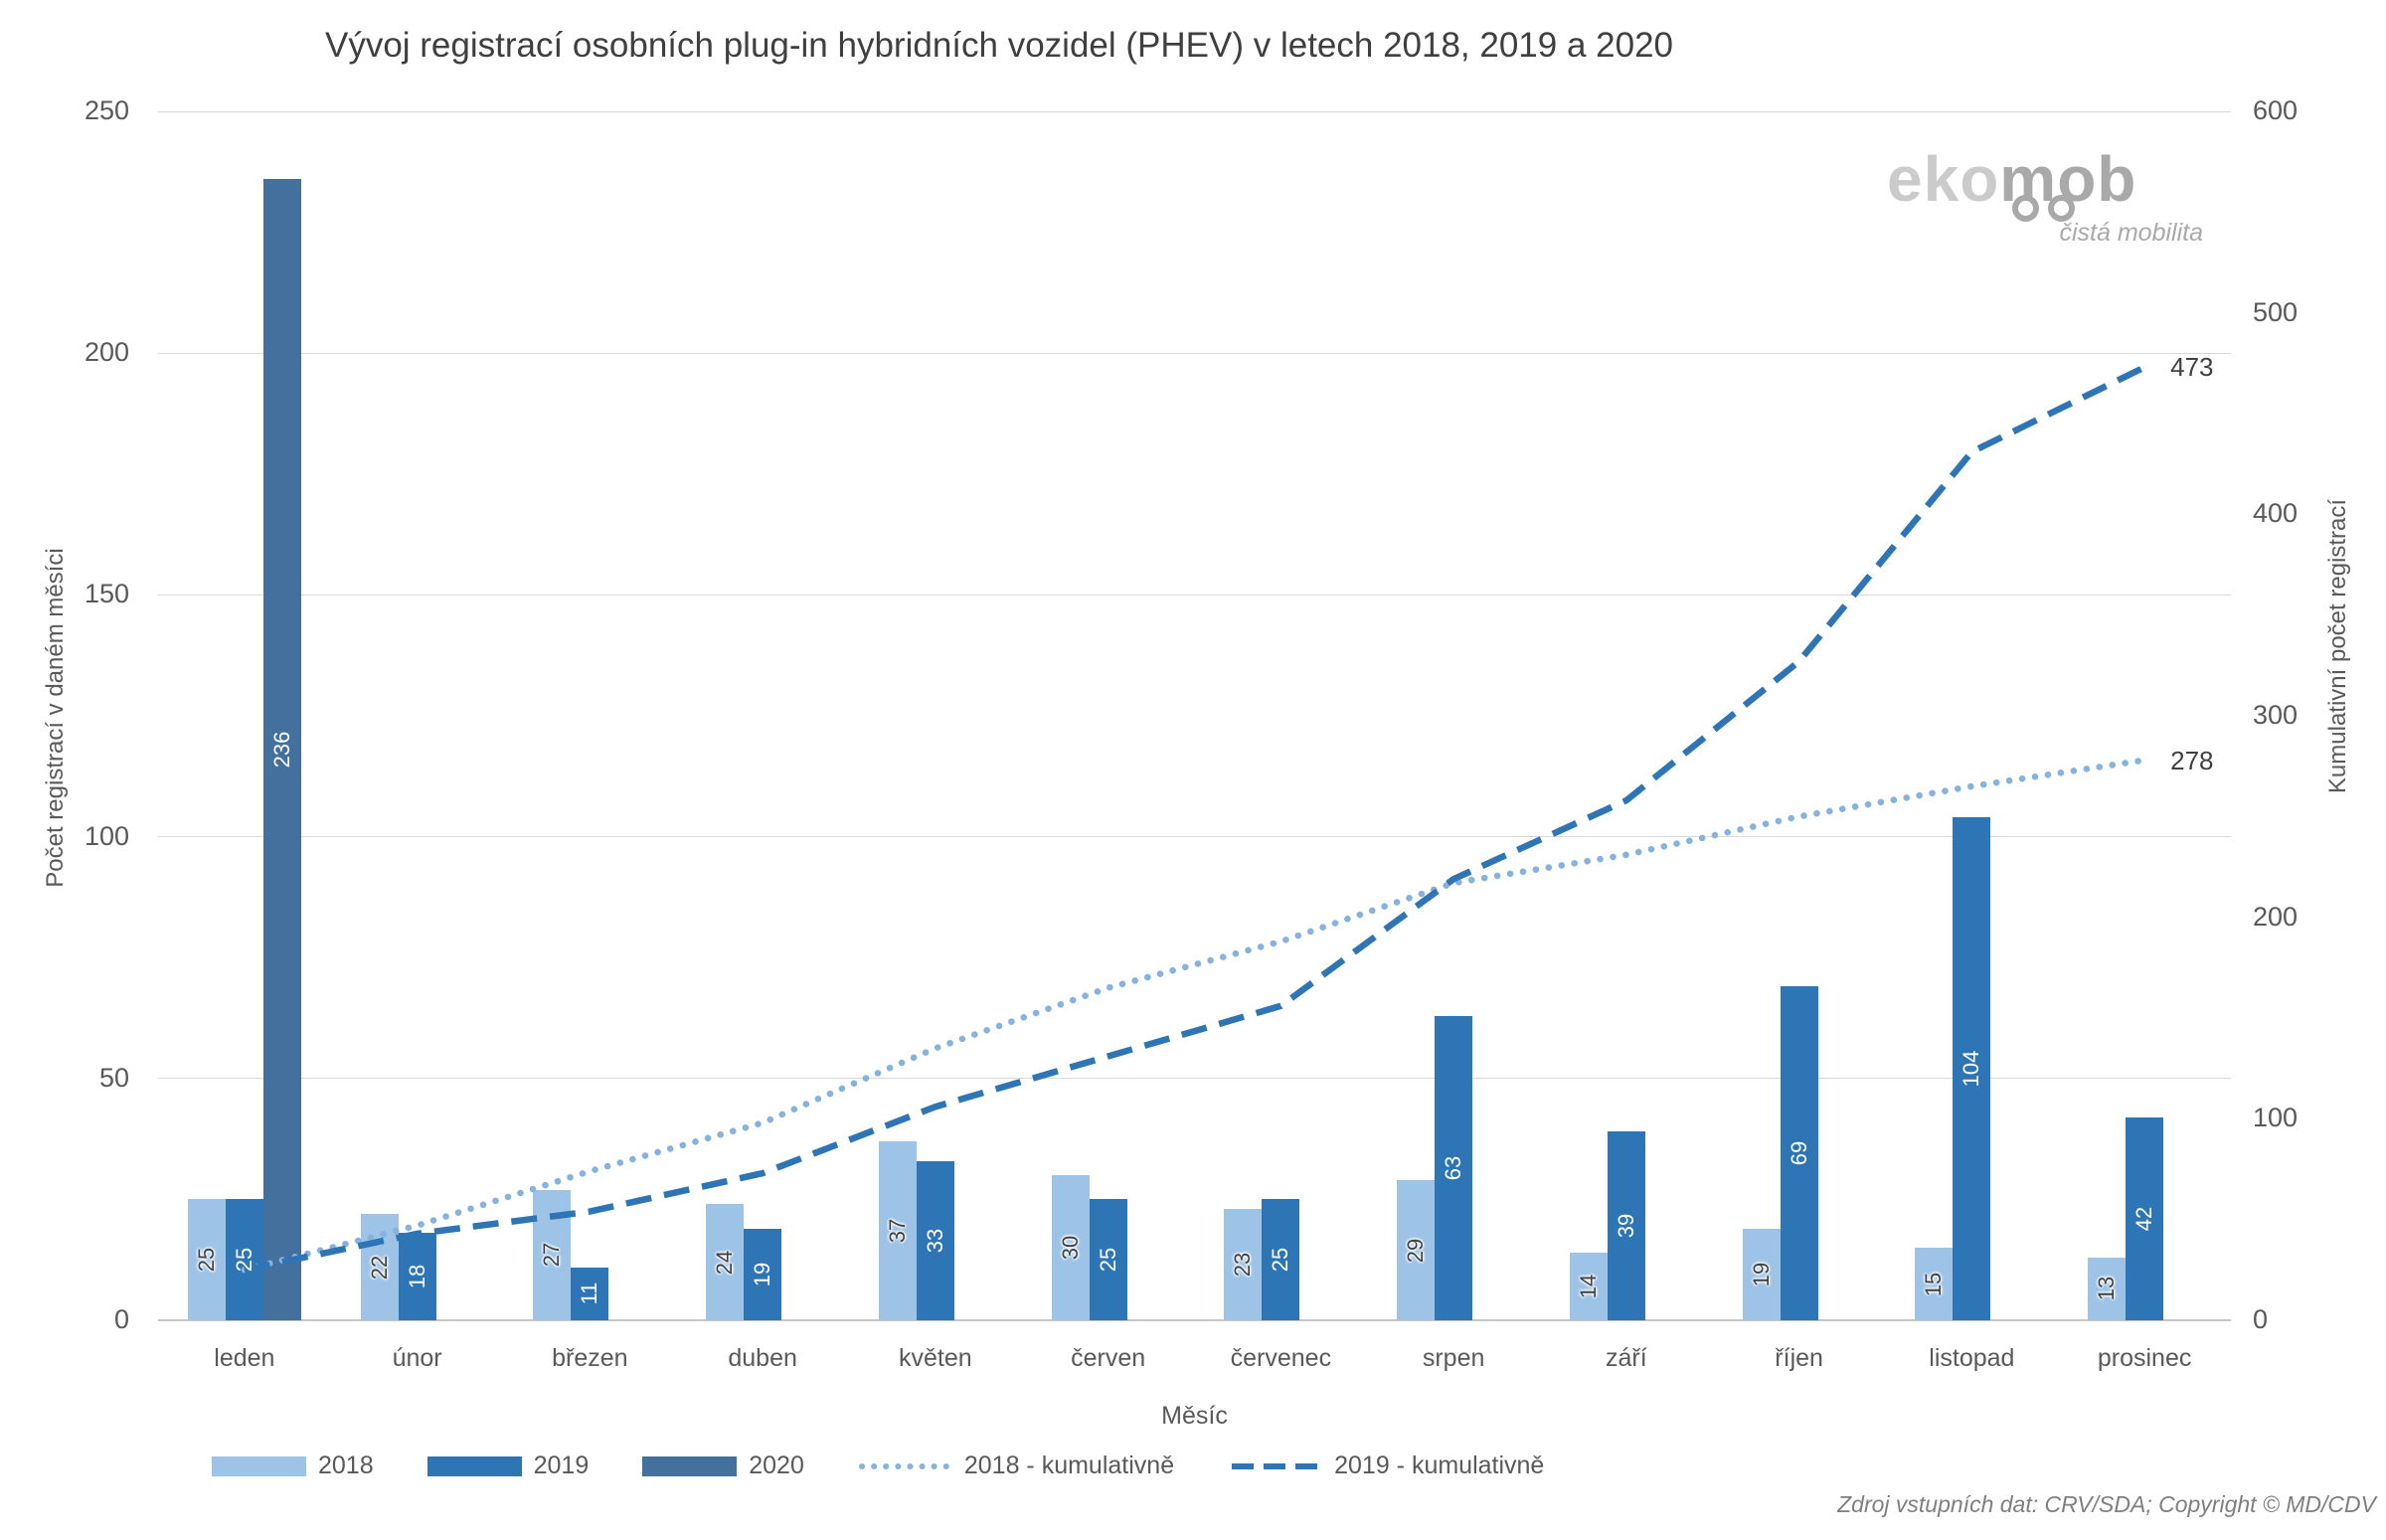 The image size is (2386, 1540). I want to click on bar-value-2019-prosinec: 42, so click(2144, 1219).